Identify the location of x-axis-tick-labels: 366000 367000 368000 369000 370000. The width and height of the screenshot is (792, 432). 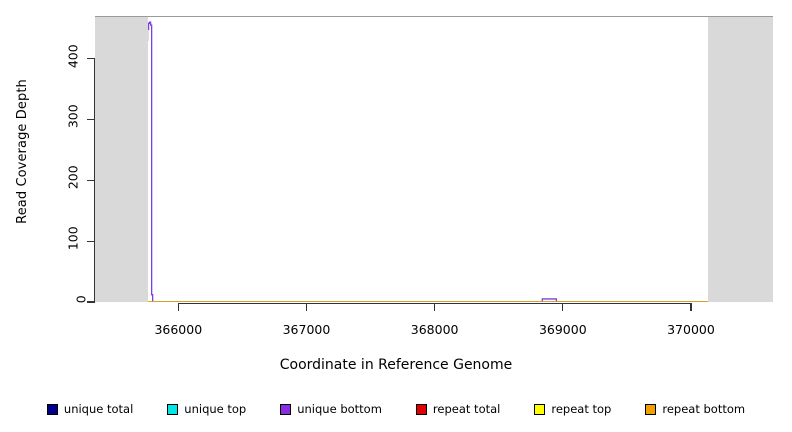
(396, 324).